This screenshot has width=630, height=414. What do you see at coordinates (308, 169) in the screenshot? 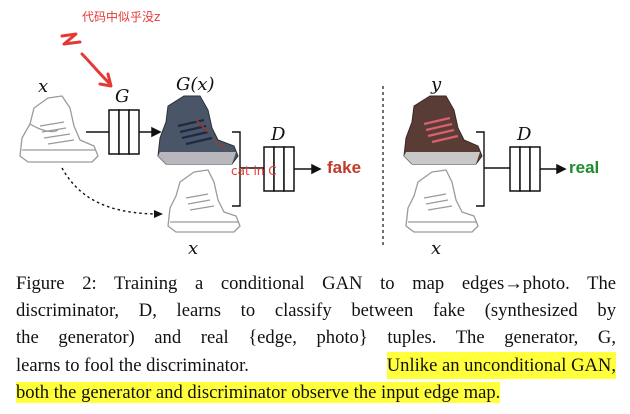
I see `discriminator-left-arrow` at bounding box center [308, 169].